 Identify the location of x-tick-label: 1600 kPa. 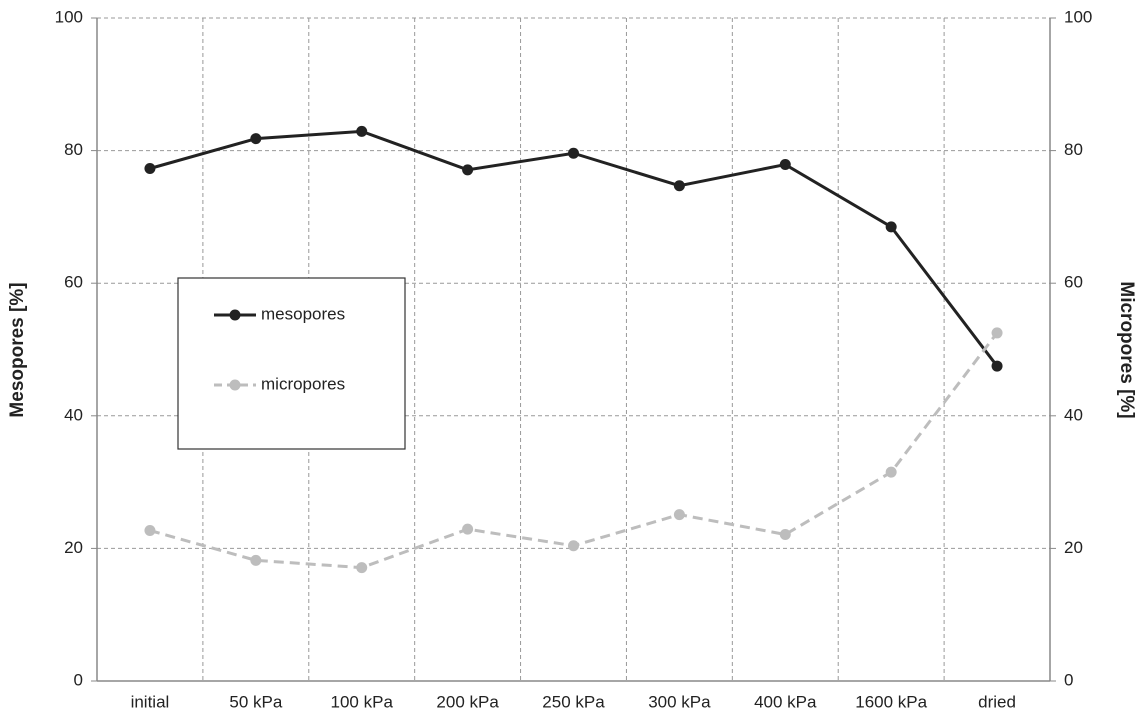
(891, 701).